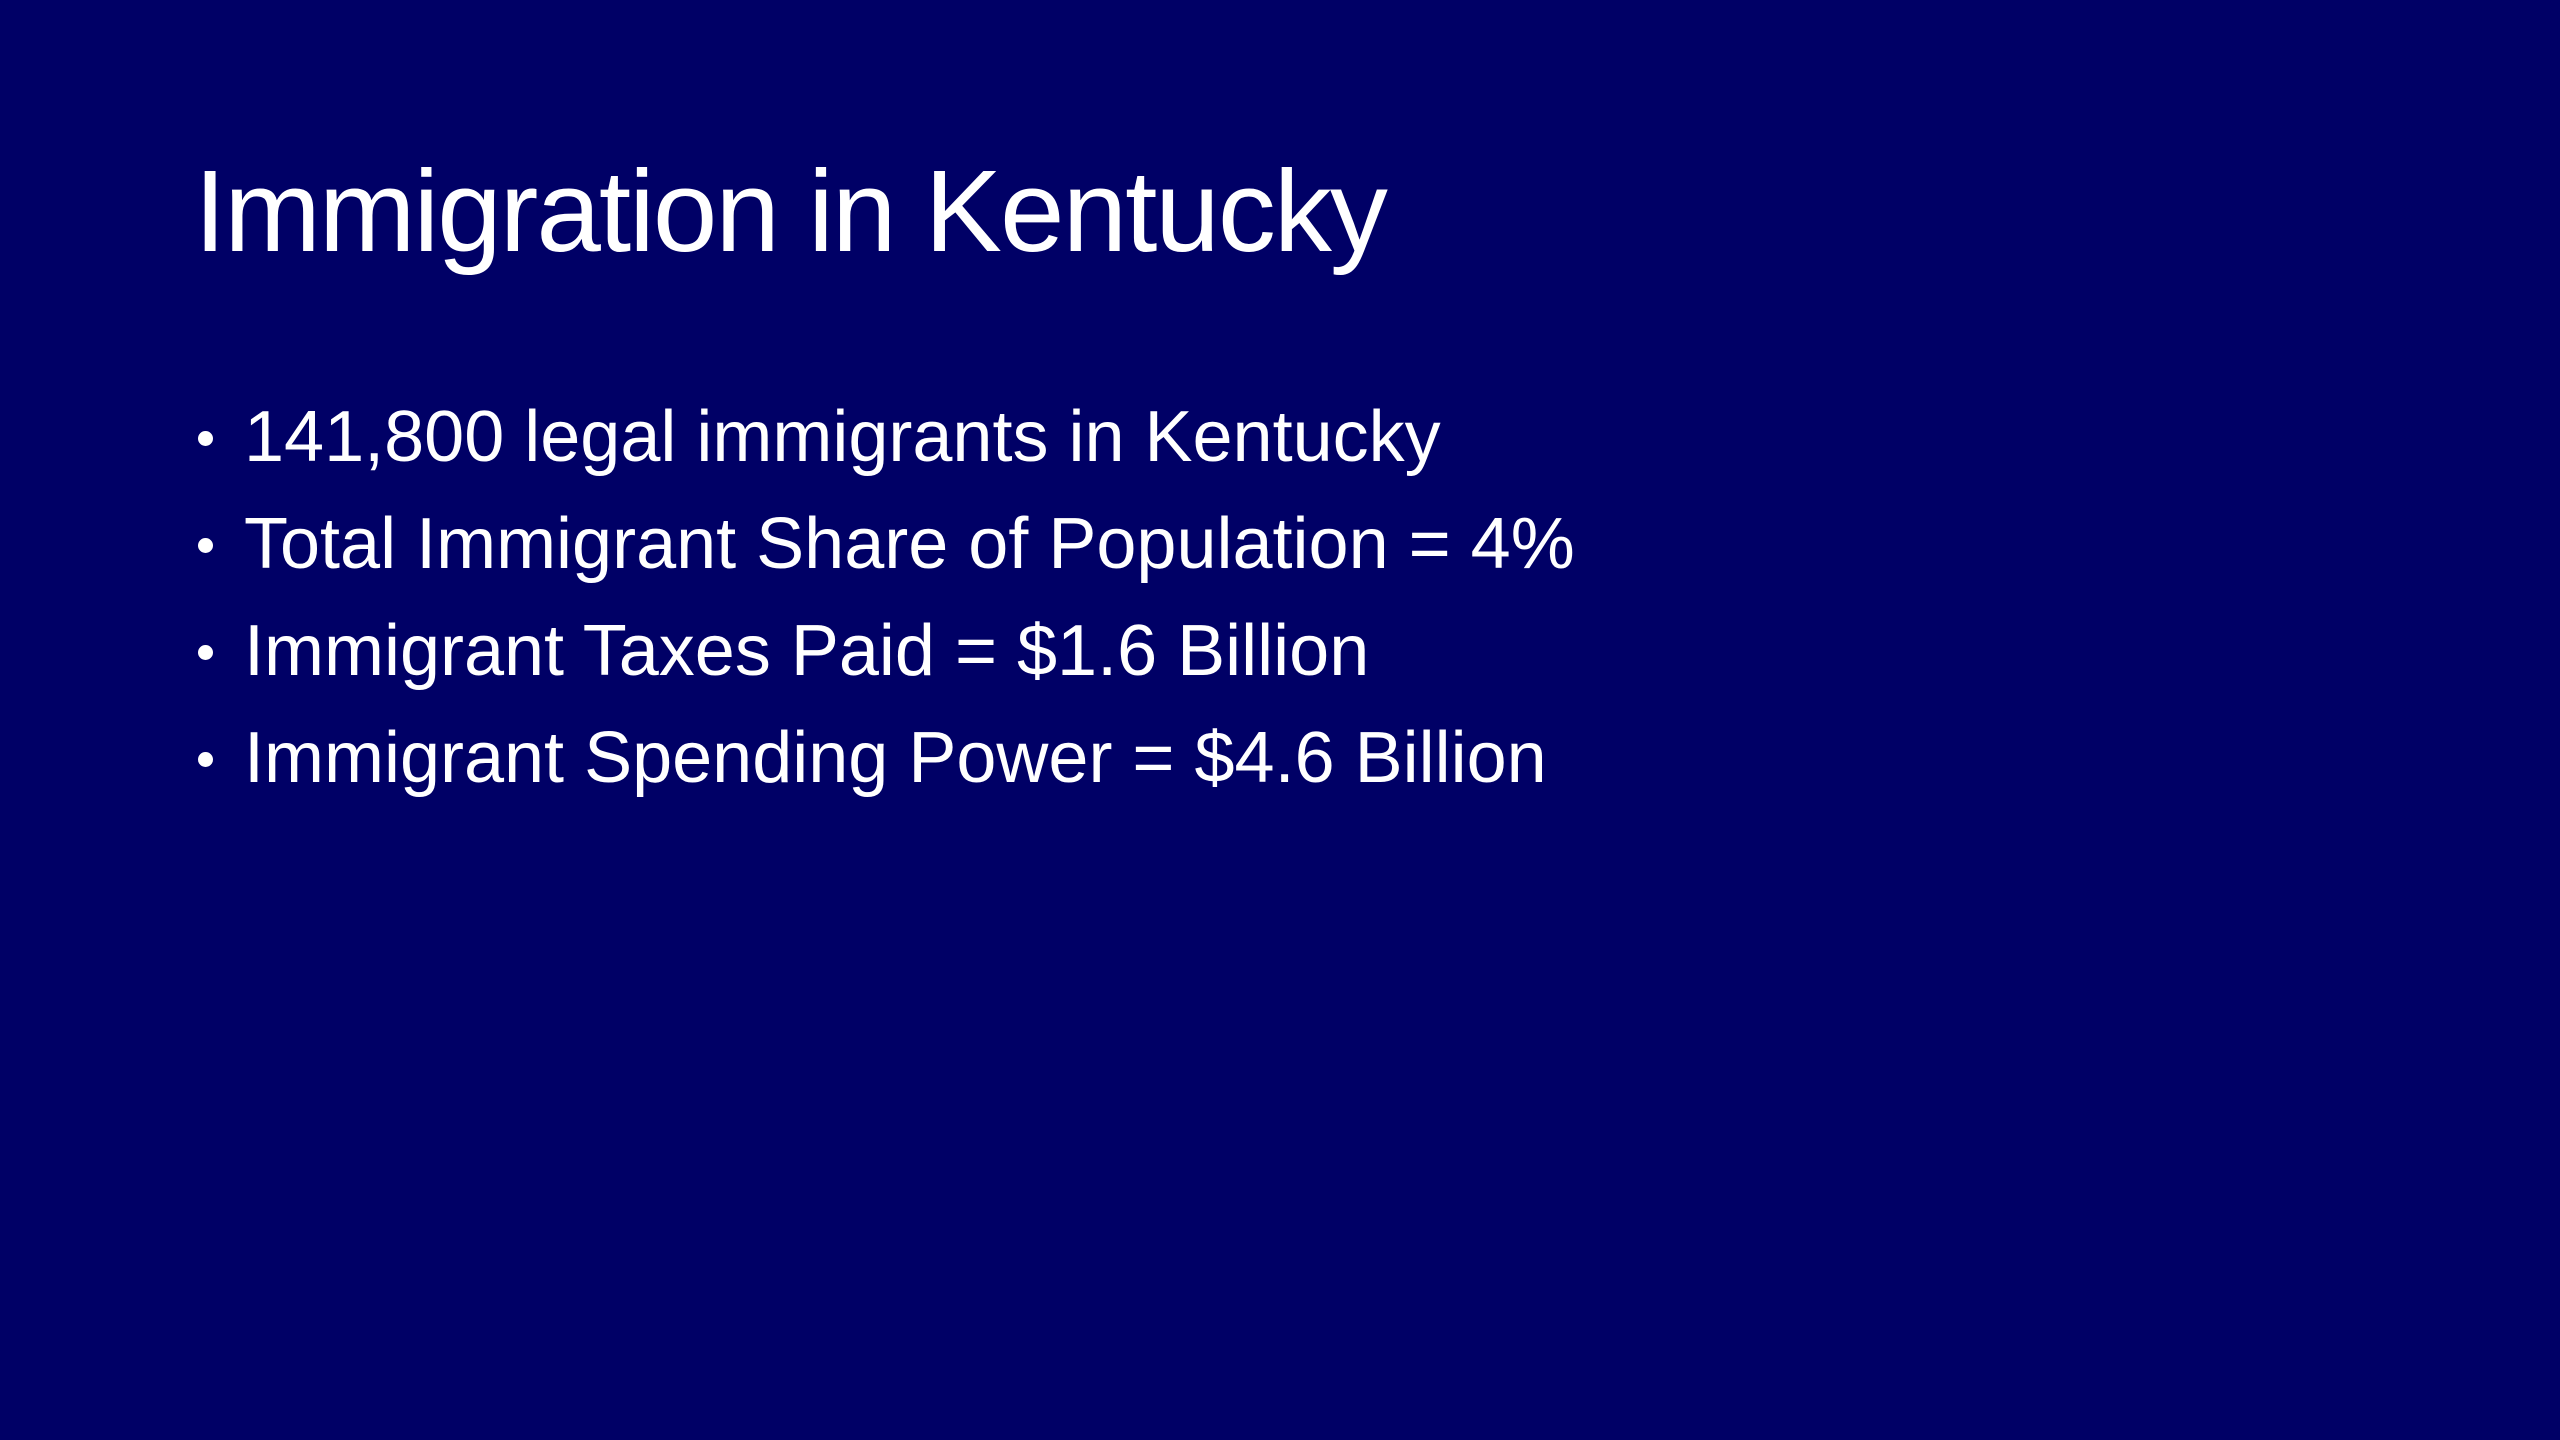 The image size is (2560, 1440). What do you see at coordinates (909, 544) in the screenshot?
I see `bullet-text: Total Immigrant Share of Population = 4%` at bounding box center [909, 544].